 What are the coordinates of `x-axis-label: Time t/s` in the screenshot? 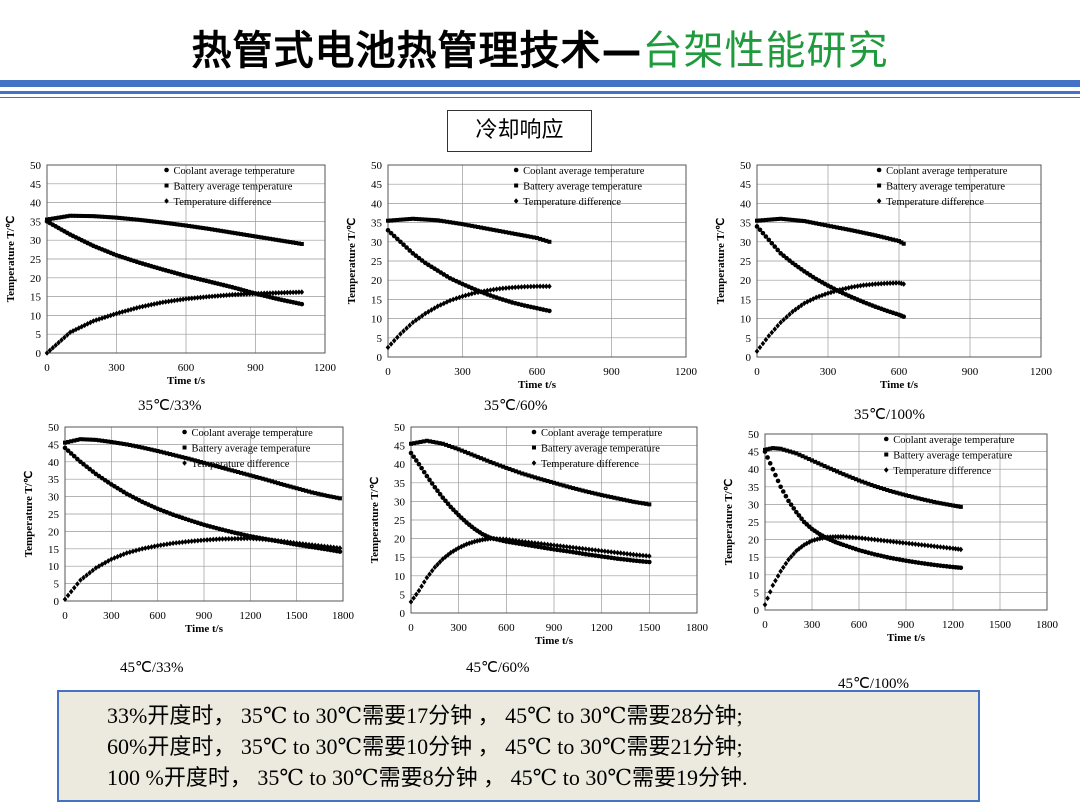 It's located at (899, 385).